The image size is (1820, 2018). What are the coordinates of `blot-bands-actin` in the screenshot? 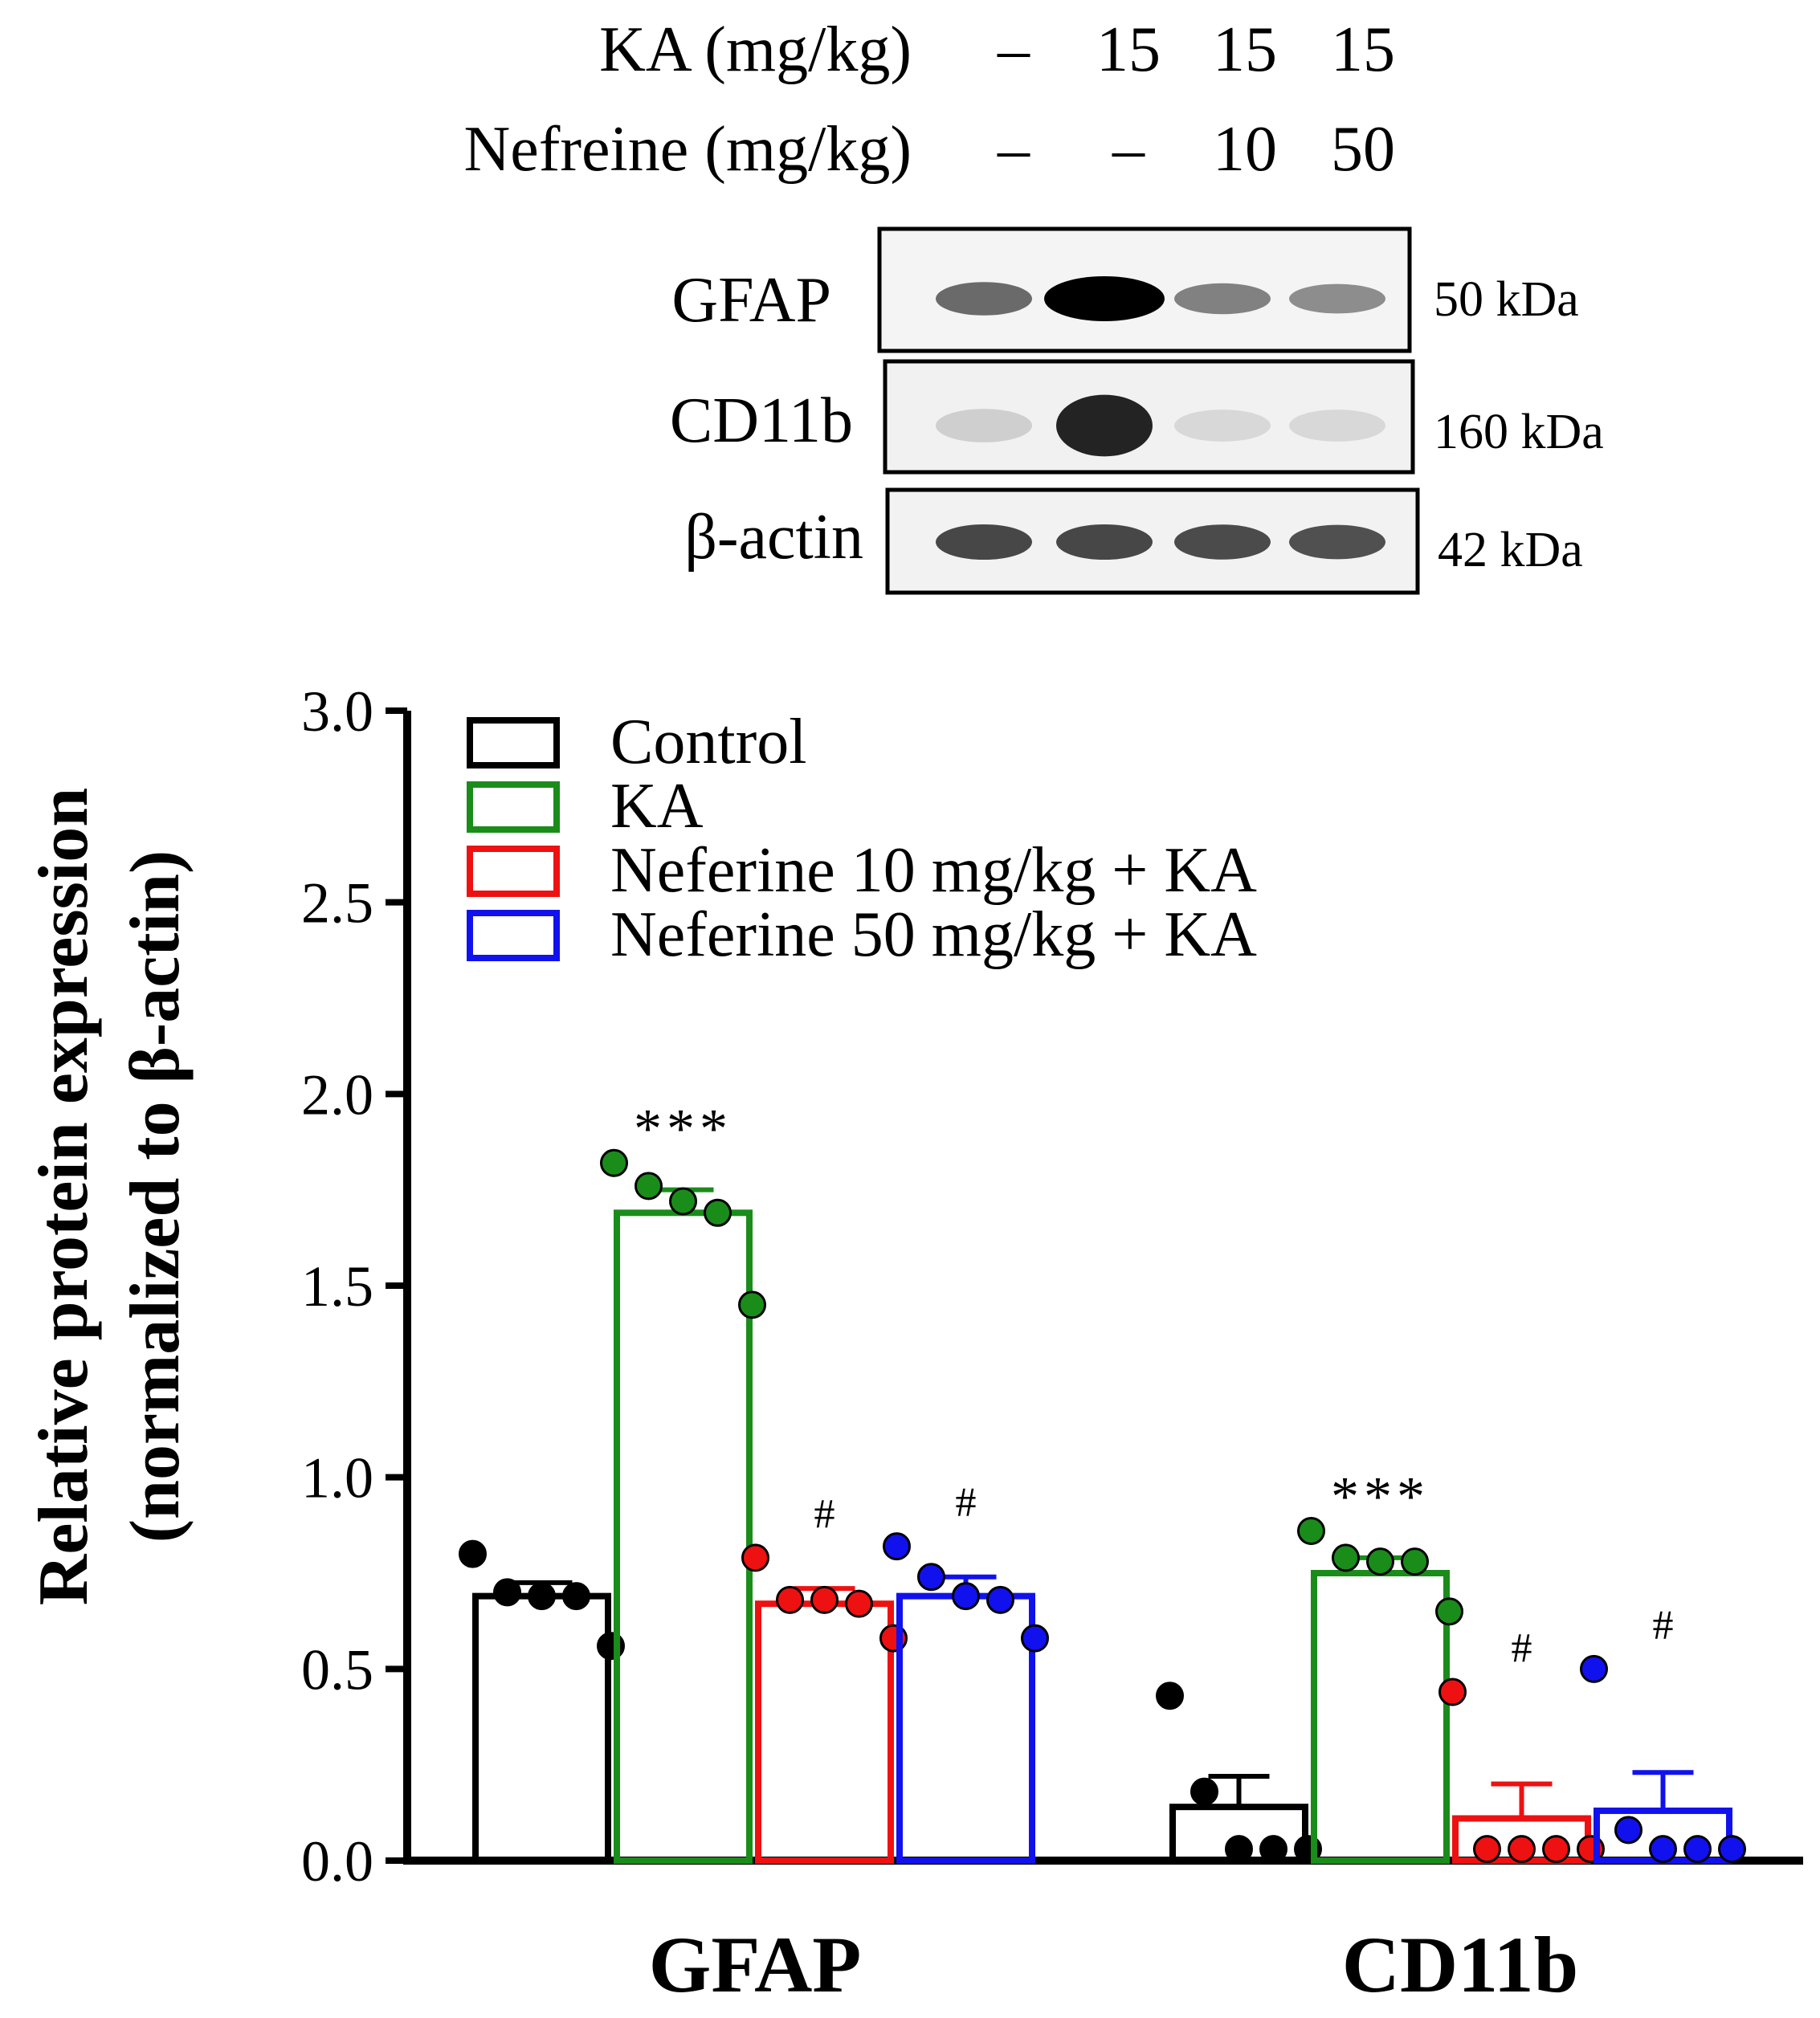 It's located at (1160, 542).